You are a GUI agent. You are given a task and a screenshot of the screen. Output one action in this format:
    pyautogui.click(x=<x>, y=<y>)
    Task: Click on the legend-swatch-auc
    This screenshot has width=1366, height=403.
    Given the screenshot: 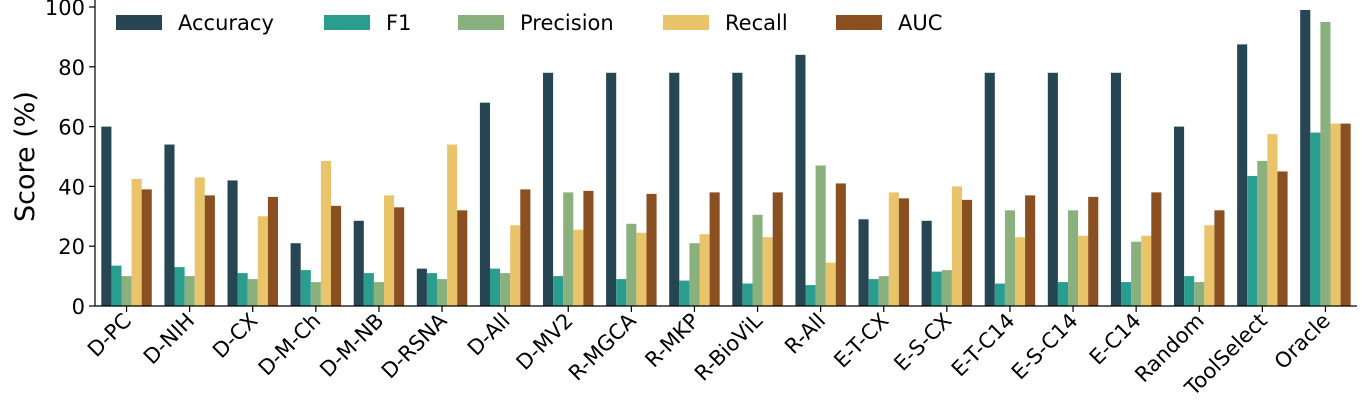 What is the action you would take?
    pyautogui.click(x=859, y=22)
    